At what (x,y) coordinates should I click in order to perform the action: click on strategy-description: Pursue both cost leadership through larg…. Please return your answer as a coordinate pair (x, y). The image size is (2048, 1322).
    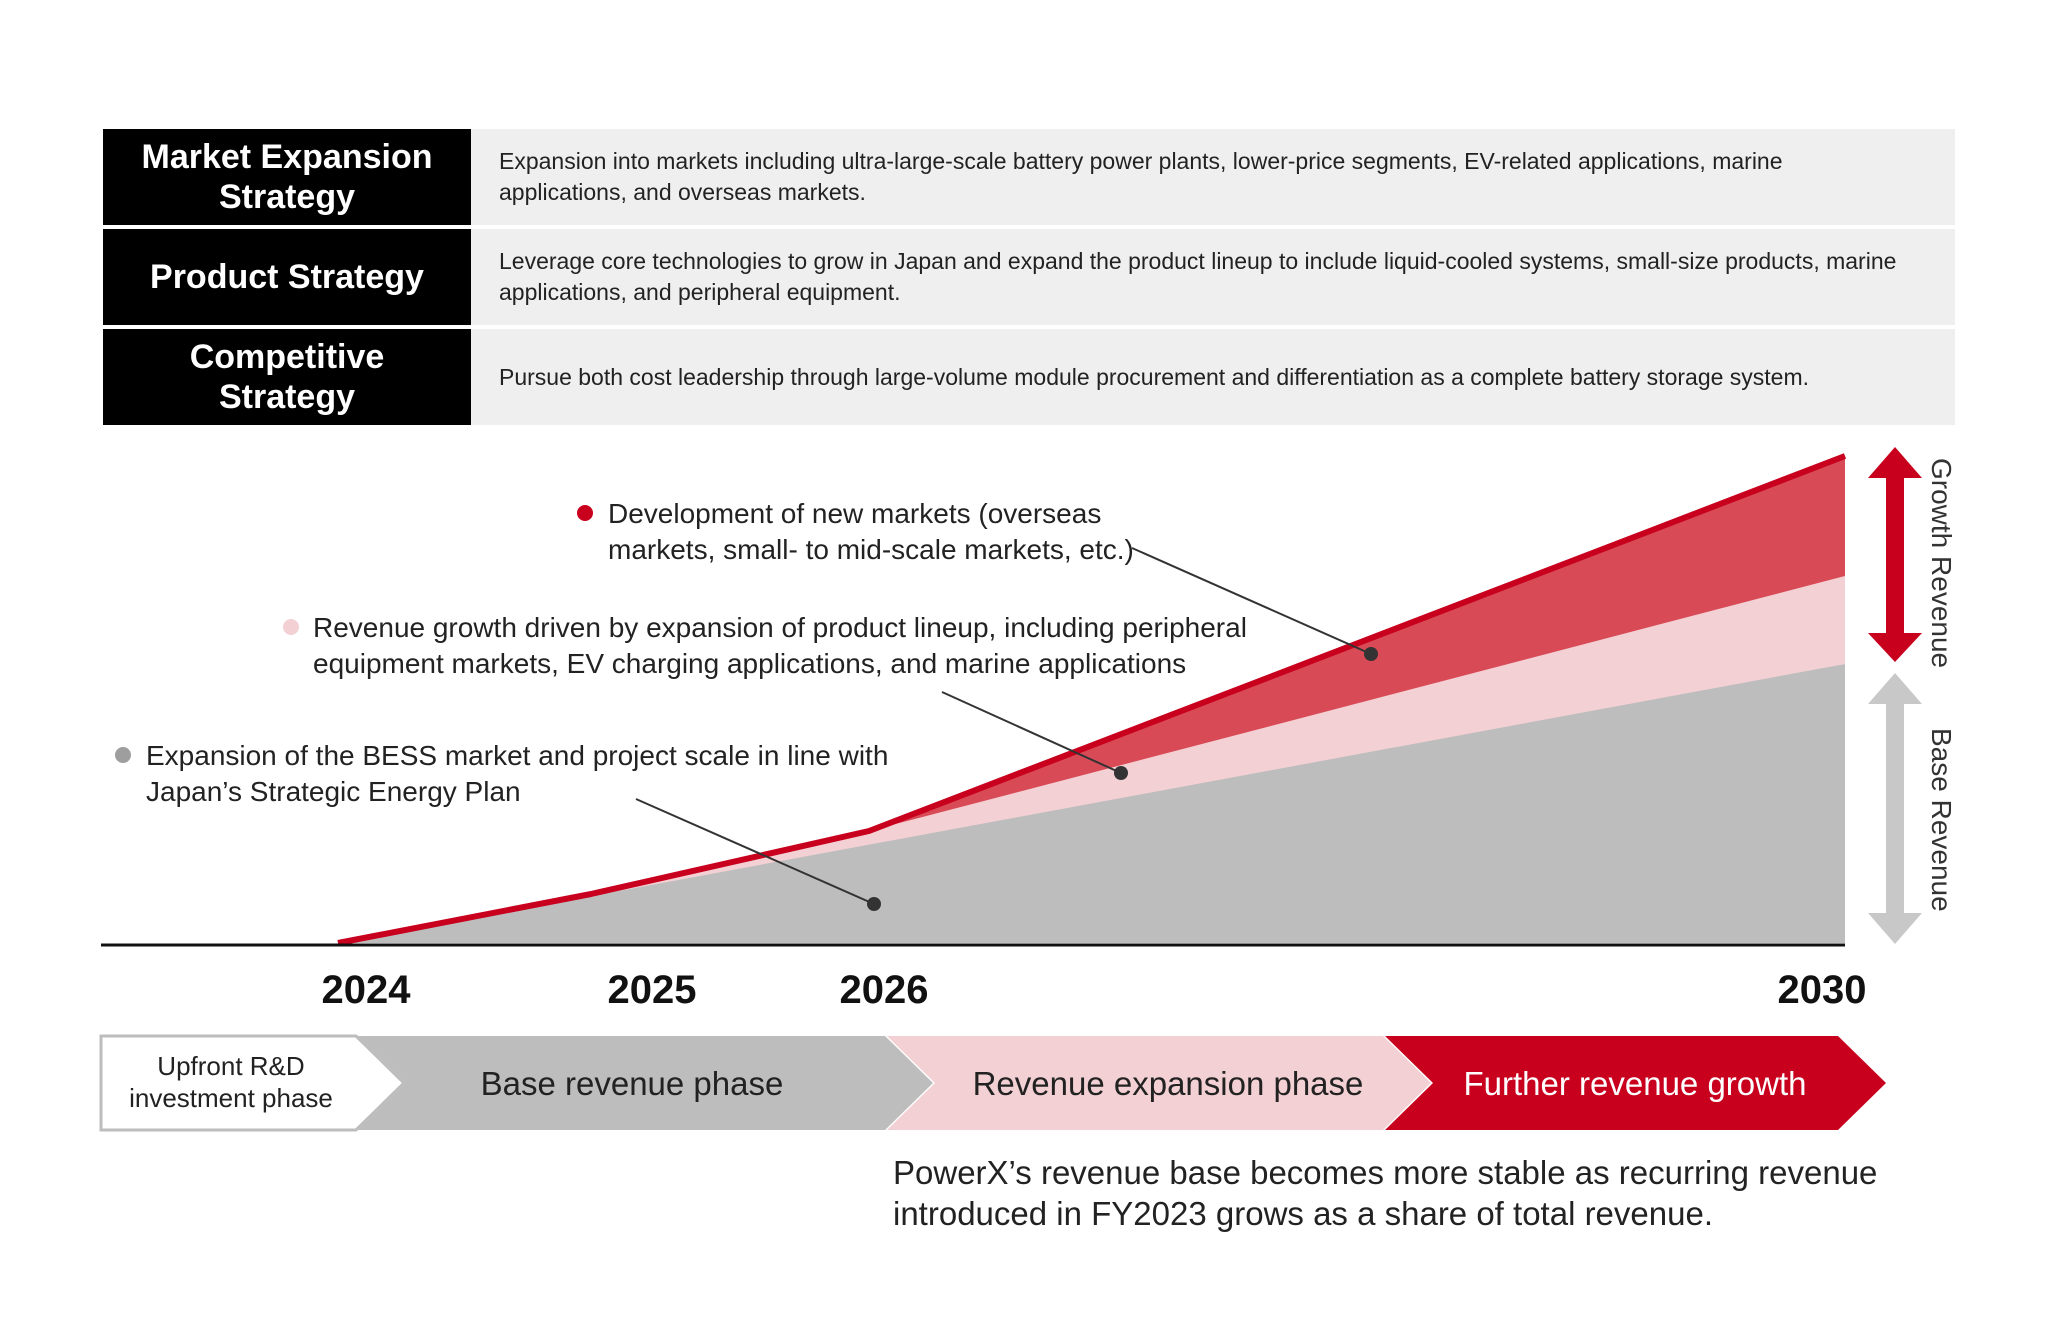
    Looking at the image, I should click on (1213, 377).